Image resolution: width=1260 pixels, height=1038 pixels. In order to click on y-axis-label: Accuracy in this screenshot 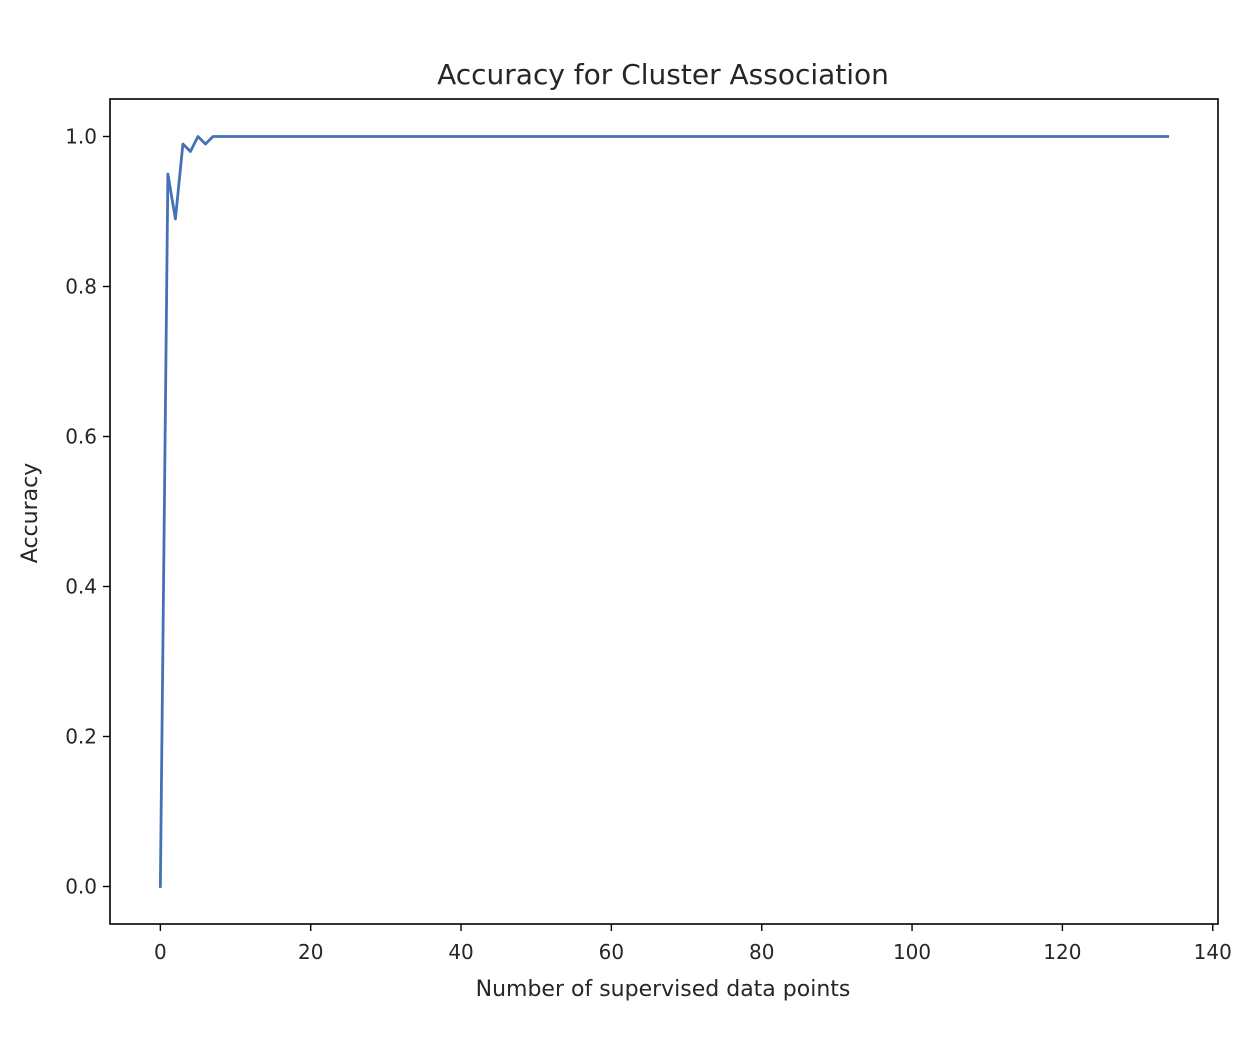, I will do `click(30, 513)`.